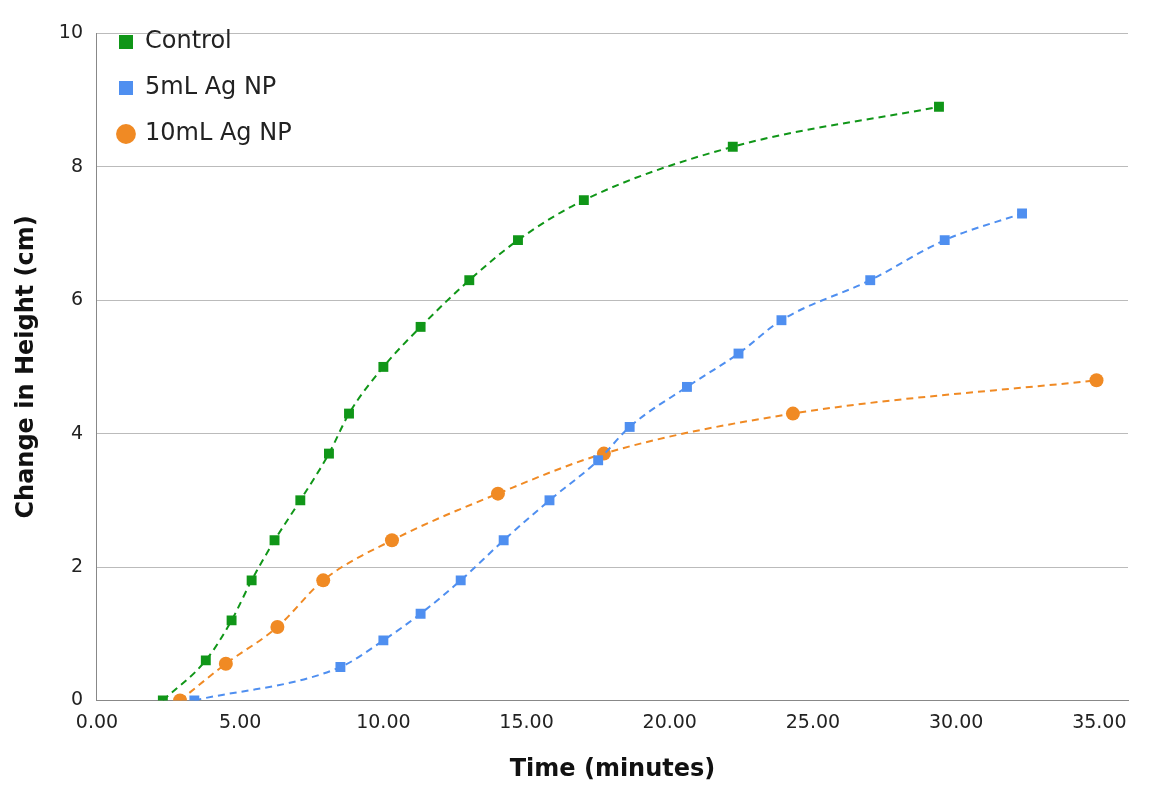 The width and height of the screenshot is (1159, 798). What do you see at coordinates (188, 40) in the screenshot?
I see `legend-label: Control` at bounding box center [188, 40].